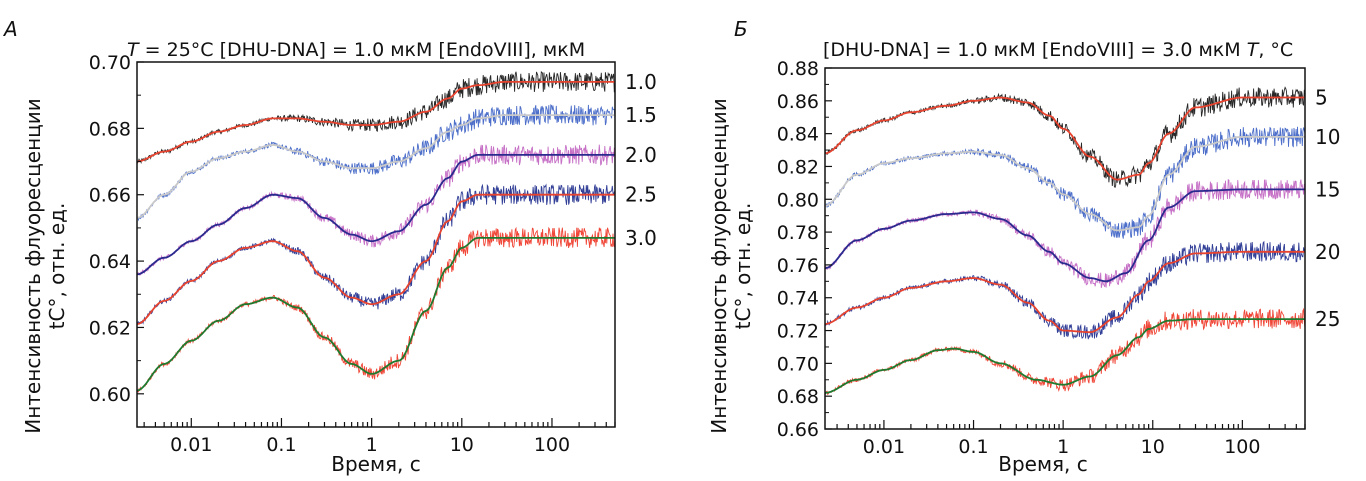  I want to click on panel-b-series-4-fit-line, so click(1064, 292).